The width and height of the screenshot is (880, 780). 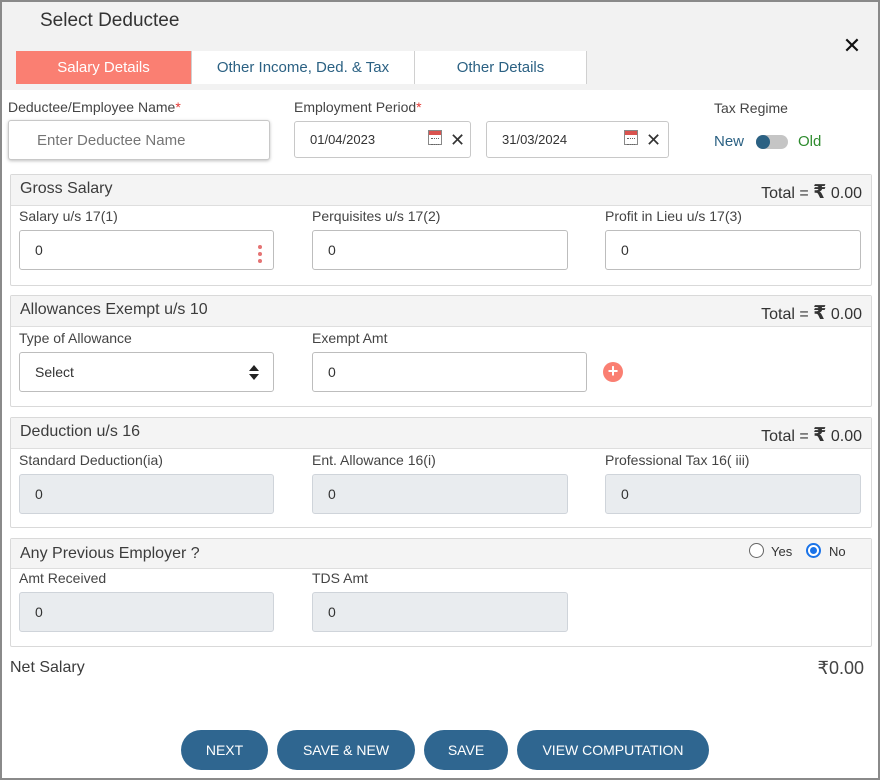 I want to click on close-icon: ✕, so click(x=852, y=45).